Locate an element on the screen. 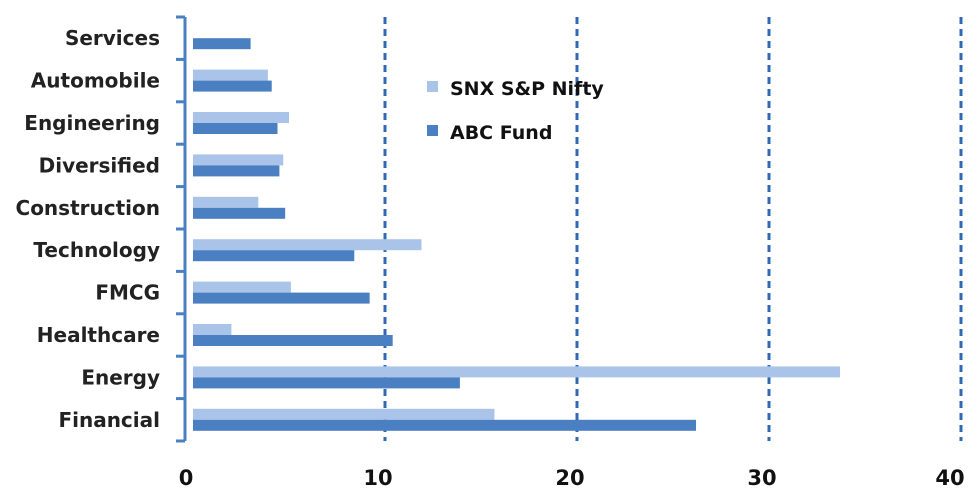 This screenshot has height=488, width=977. category-label-services: Services is located at coordinates (112, 38).